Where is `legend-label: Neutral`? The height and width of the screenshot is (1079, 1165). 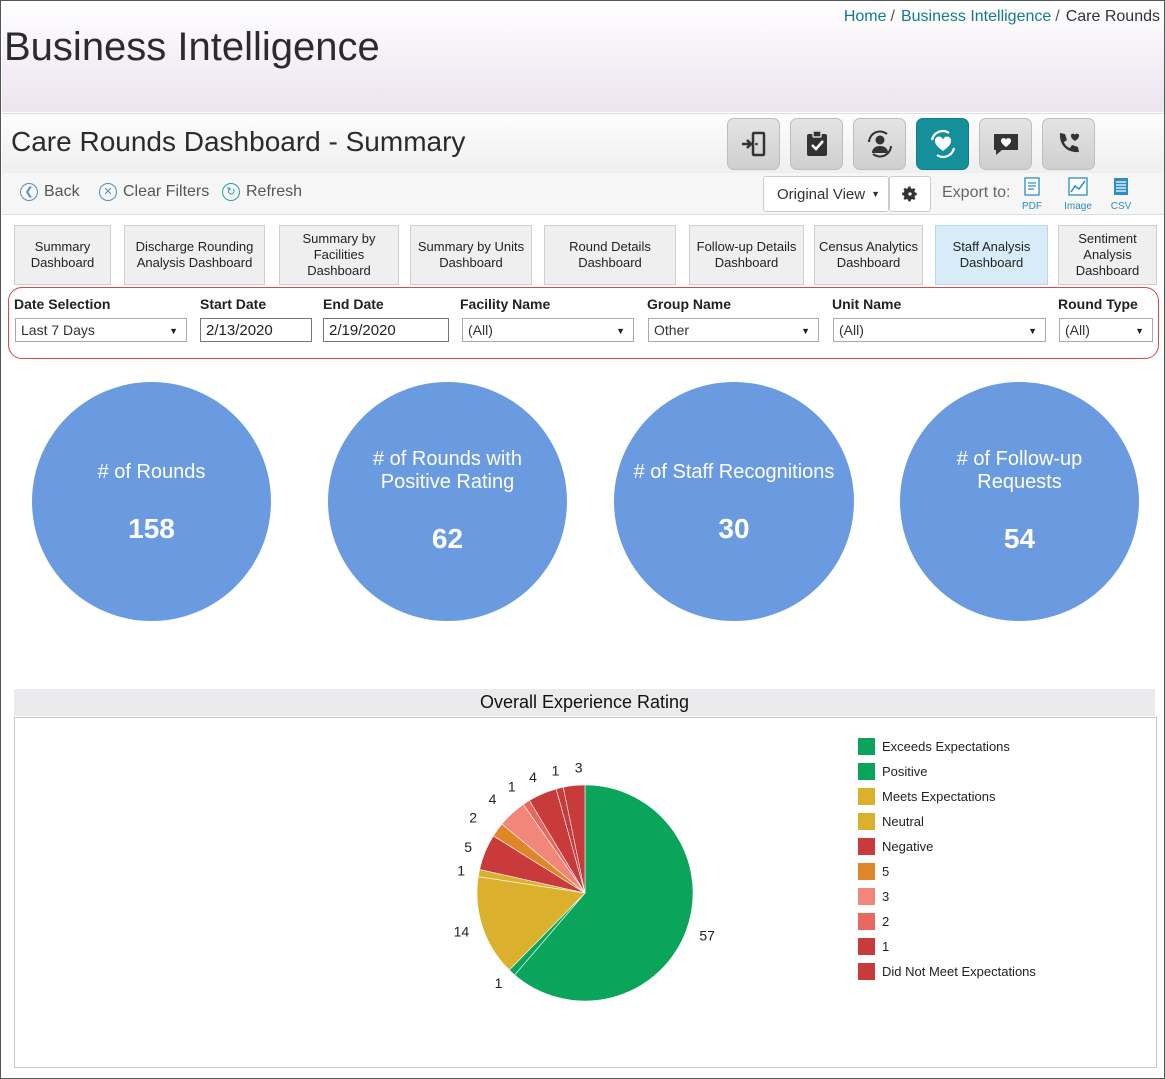 legend-label: Neutral is located at coordinates (903, 821).